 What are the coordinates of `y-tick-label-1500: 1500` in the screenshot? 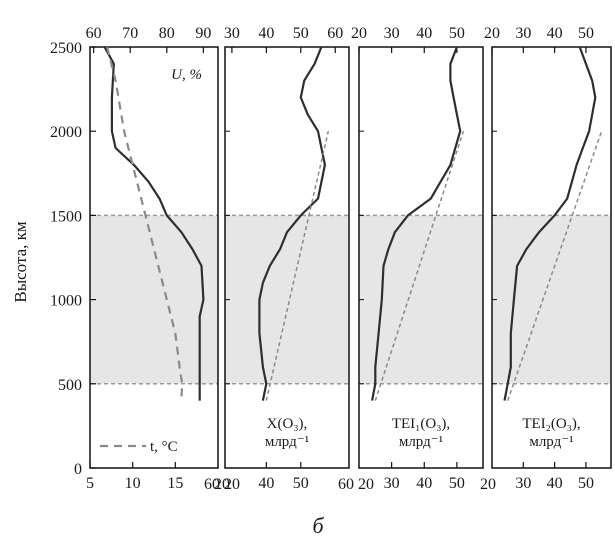 It's located at (66, 216).